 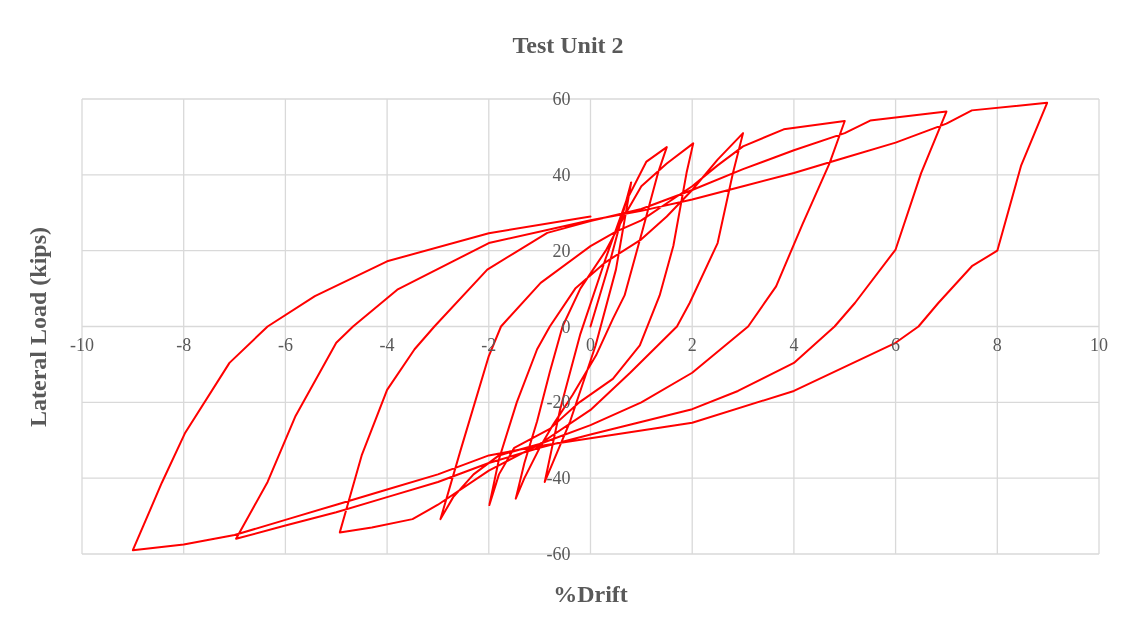 I want to click on y-axis-title: Lateral Load (kips), so click(x=38, y=326).